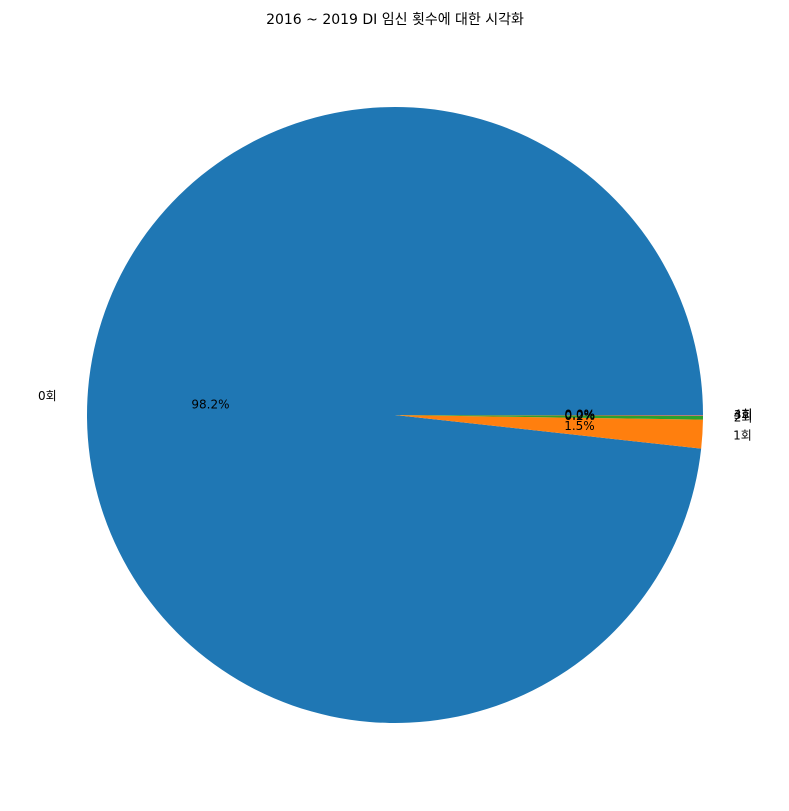  What do you see at coordinates (579, 426) in the screenshot?
I see `slice-pct-label-1: 1.5%` at bounding box center [579, 426].